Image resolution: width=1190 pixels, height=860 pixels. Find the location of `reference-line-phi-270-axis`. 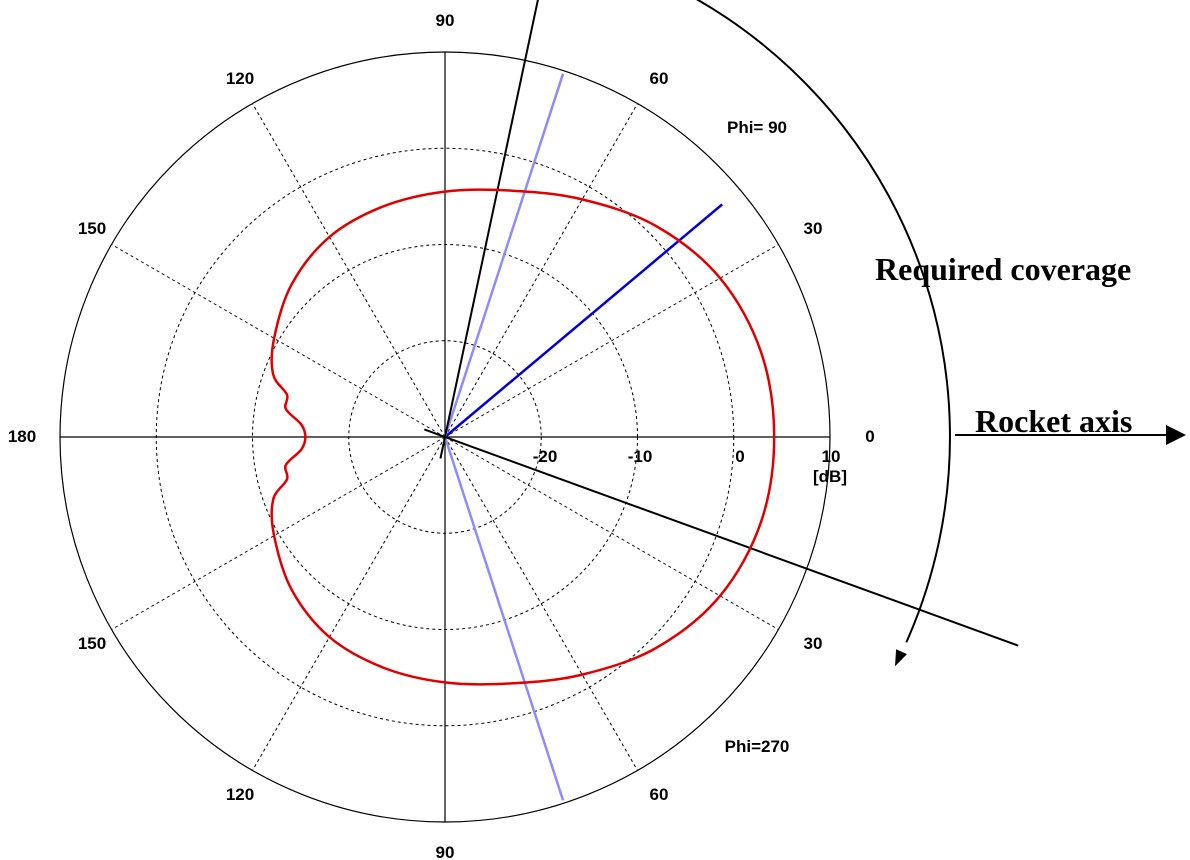

reference-line-phi-270-axis is located at coordinates (504, 618).